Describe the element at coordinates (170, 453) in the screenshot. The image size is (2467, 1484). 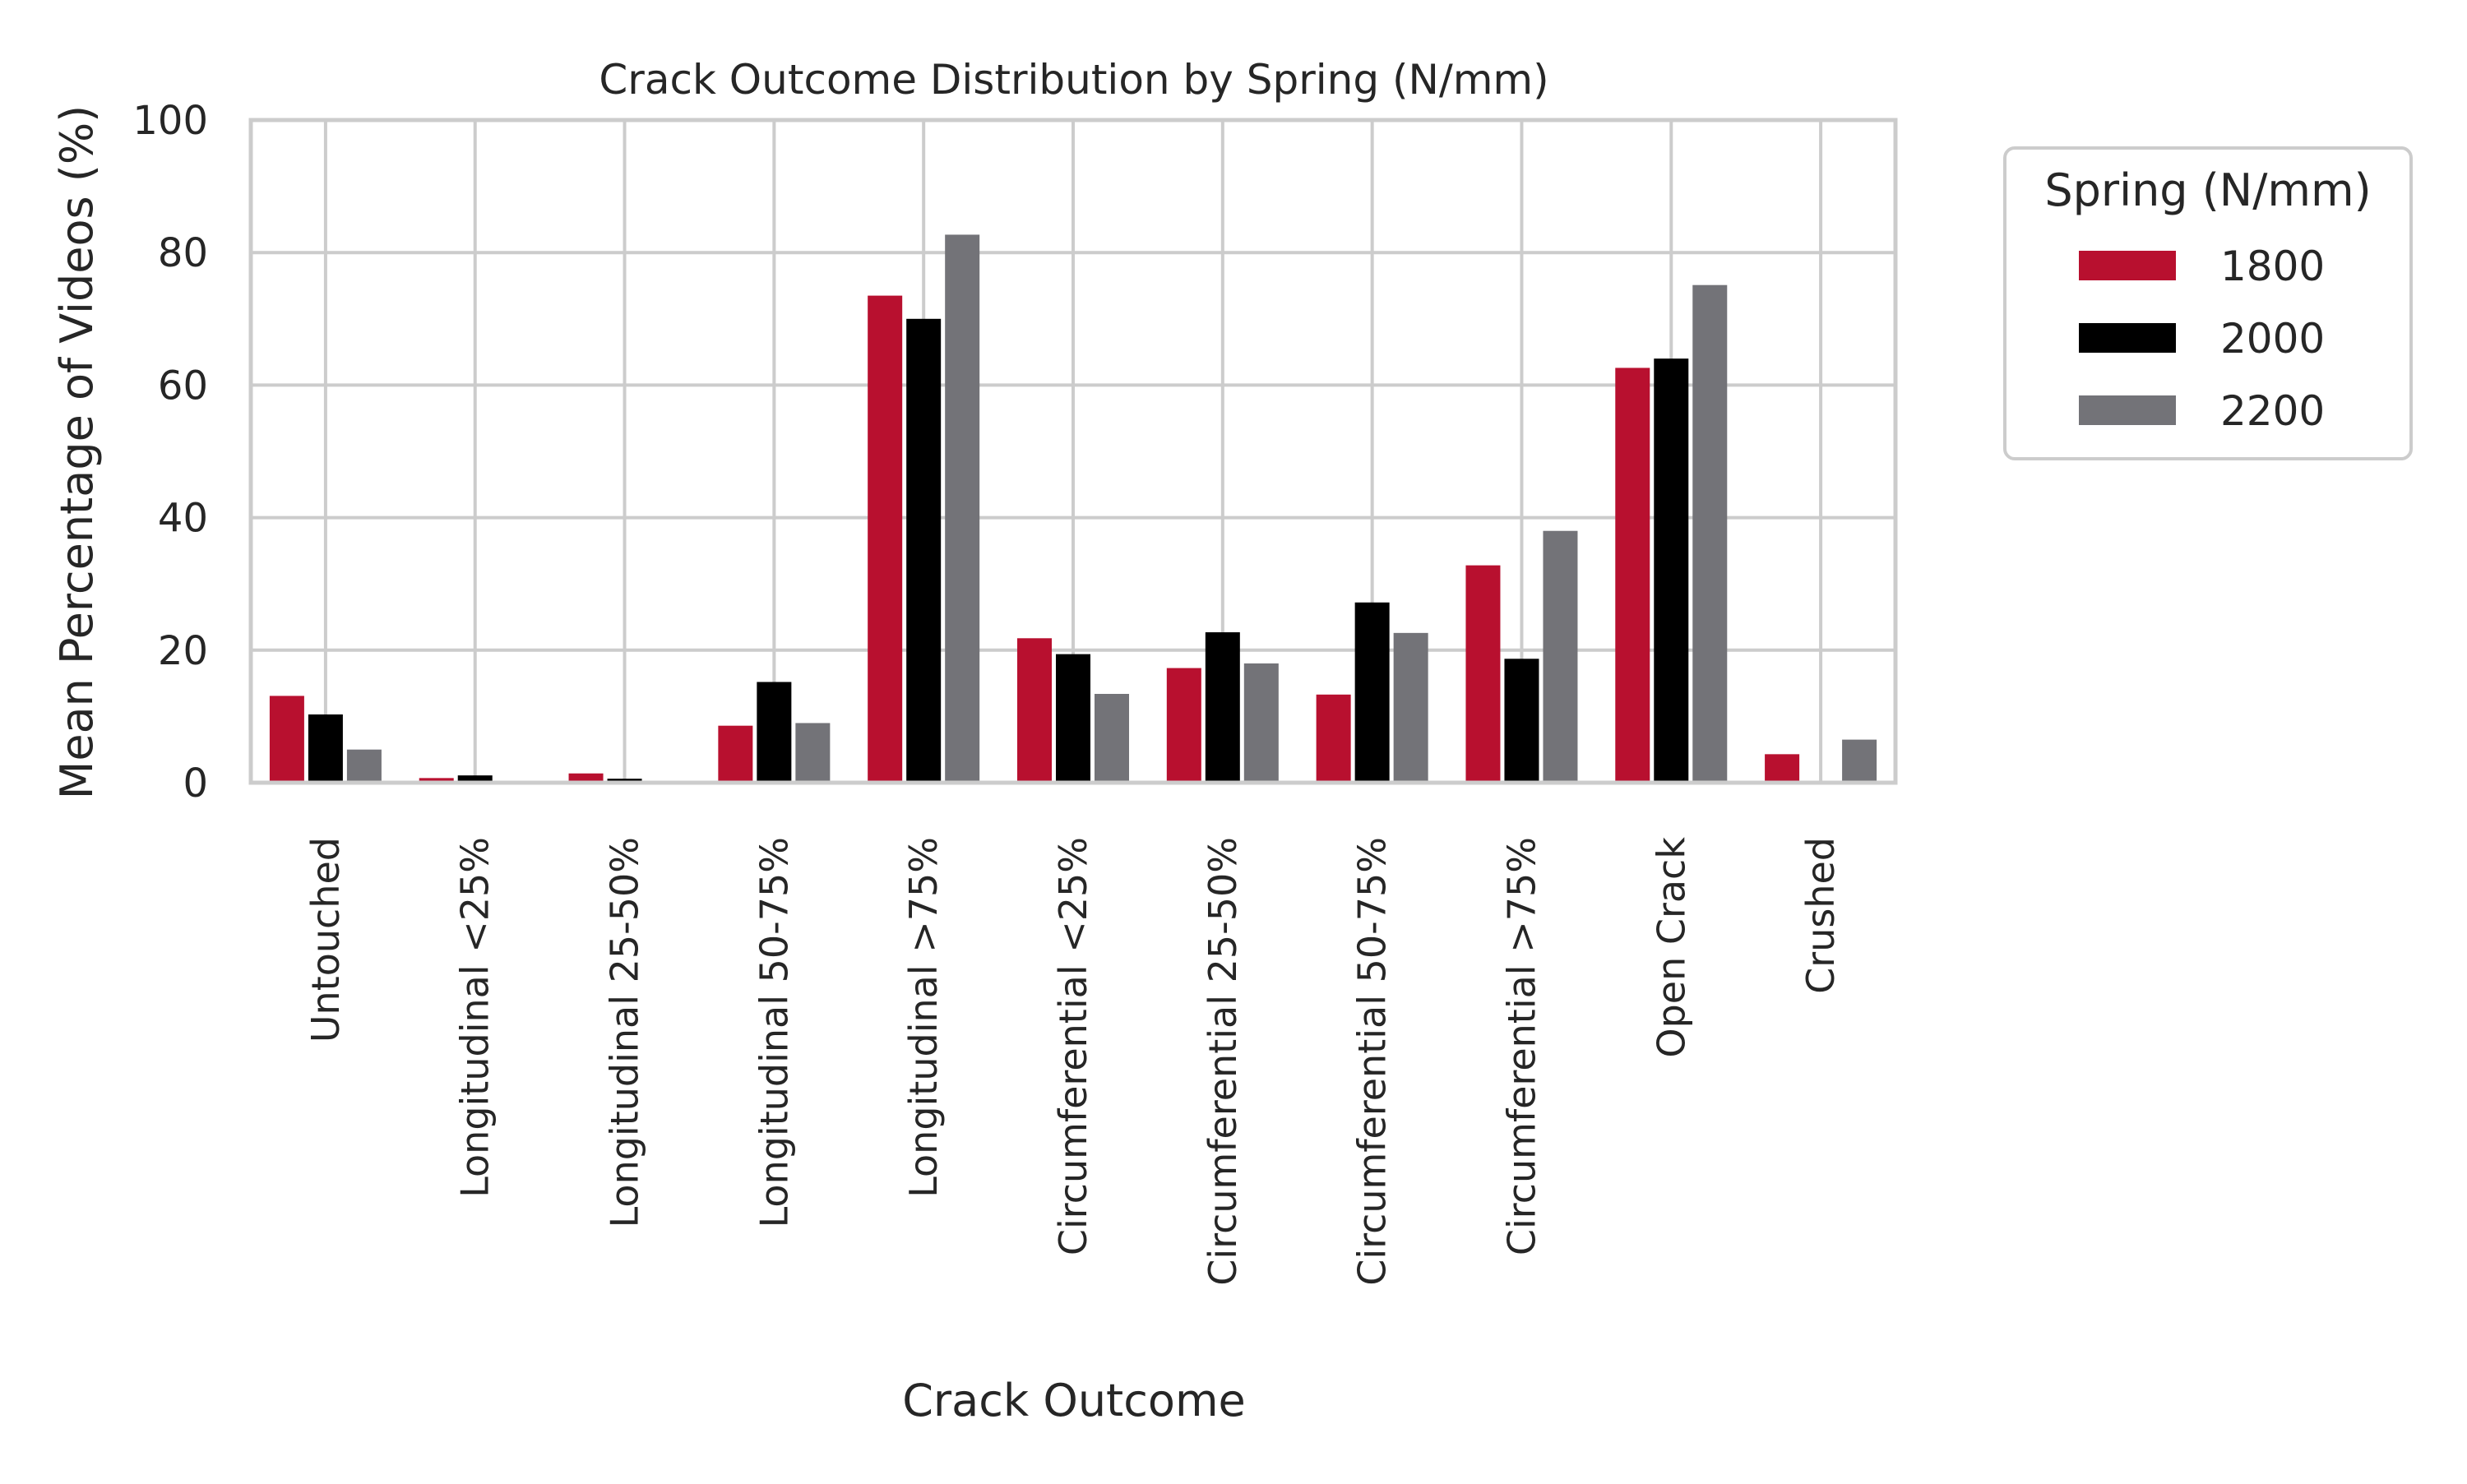
I see `y-tick-labels: 0 20 40 60 80 100` at that location.